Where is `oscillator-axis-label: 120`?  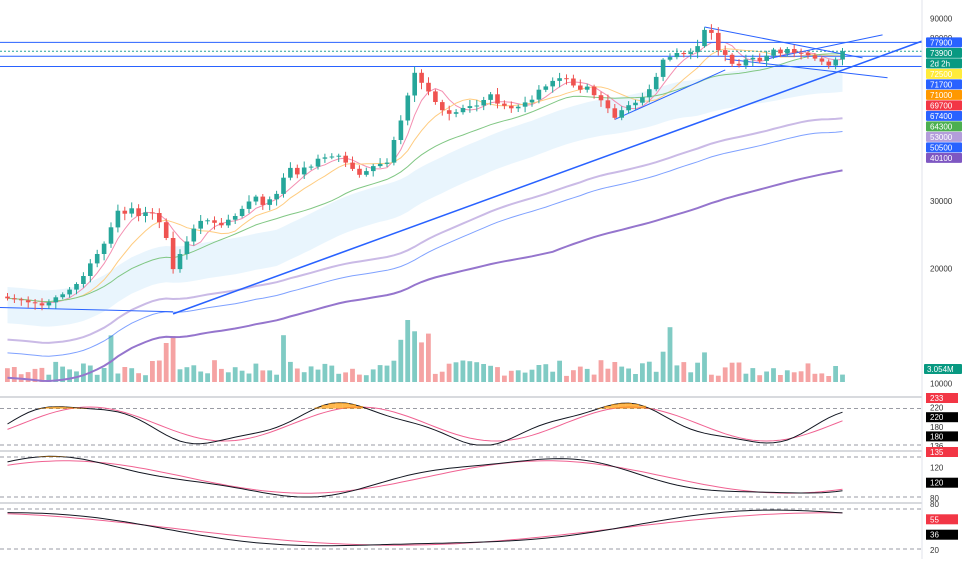
oscillator-axis-label: 120 is located at coordinates (937, 467).